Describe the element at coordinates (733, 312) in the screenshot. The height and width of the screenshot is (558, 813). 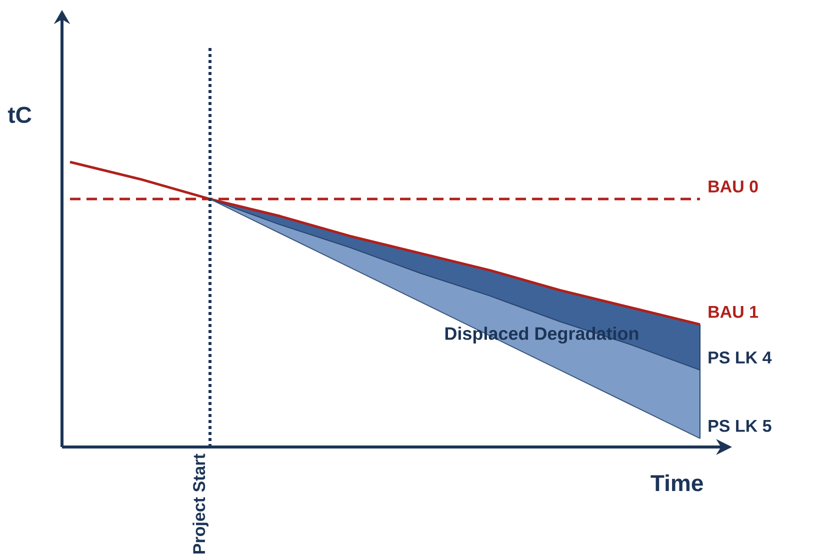
I see `series-label: BAU 1` at that location.